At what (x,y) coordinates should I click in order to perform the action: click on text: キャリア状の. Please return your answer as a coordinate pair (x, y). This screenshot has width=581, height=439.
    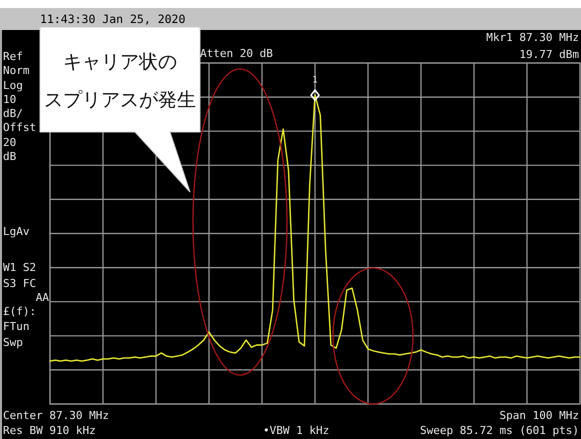
    Looking at the image, I should click on (120, 62).